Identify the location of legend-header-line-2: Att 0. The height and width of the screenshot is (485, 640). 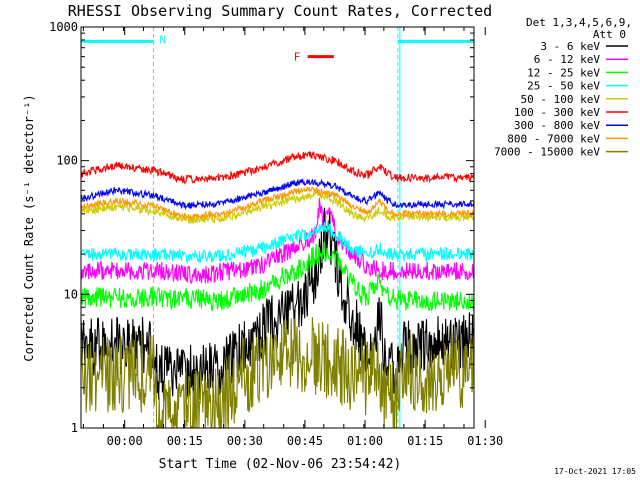
(609, 34).